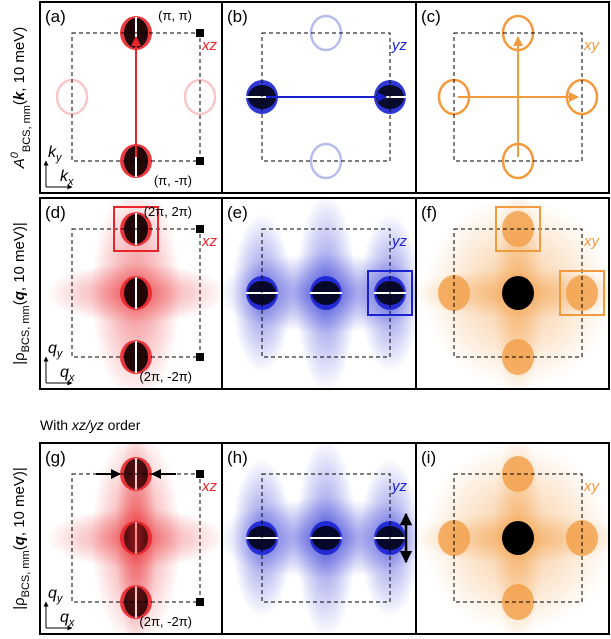 This screenshot has width=611, height=639. I want to click on note-text: With, so click(56, 425).